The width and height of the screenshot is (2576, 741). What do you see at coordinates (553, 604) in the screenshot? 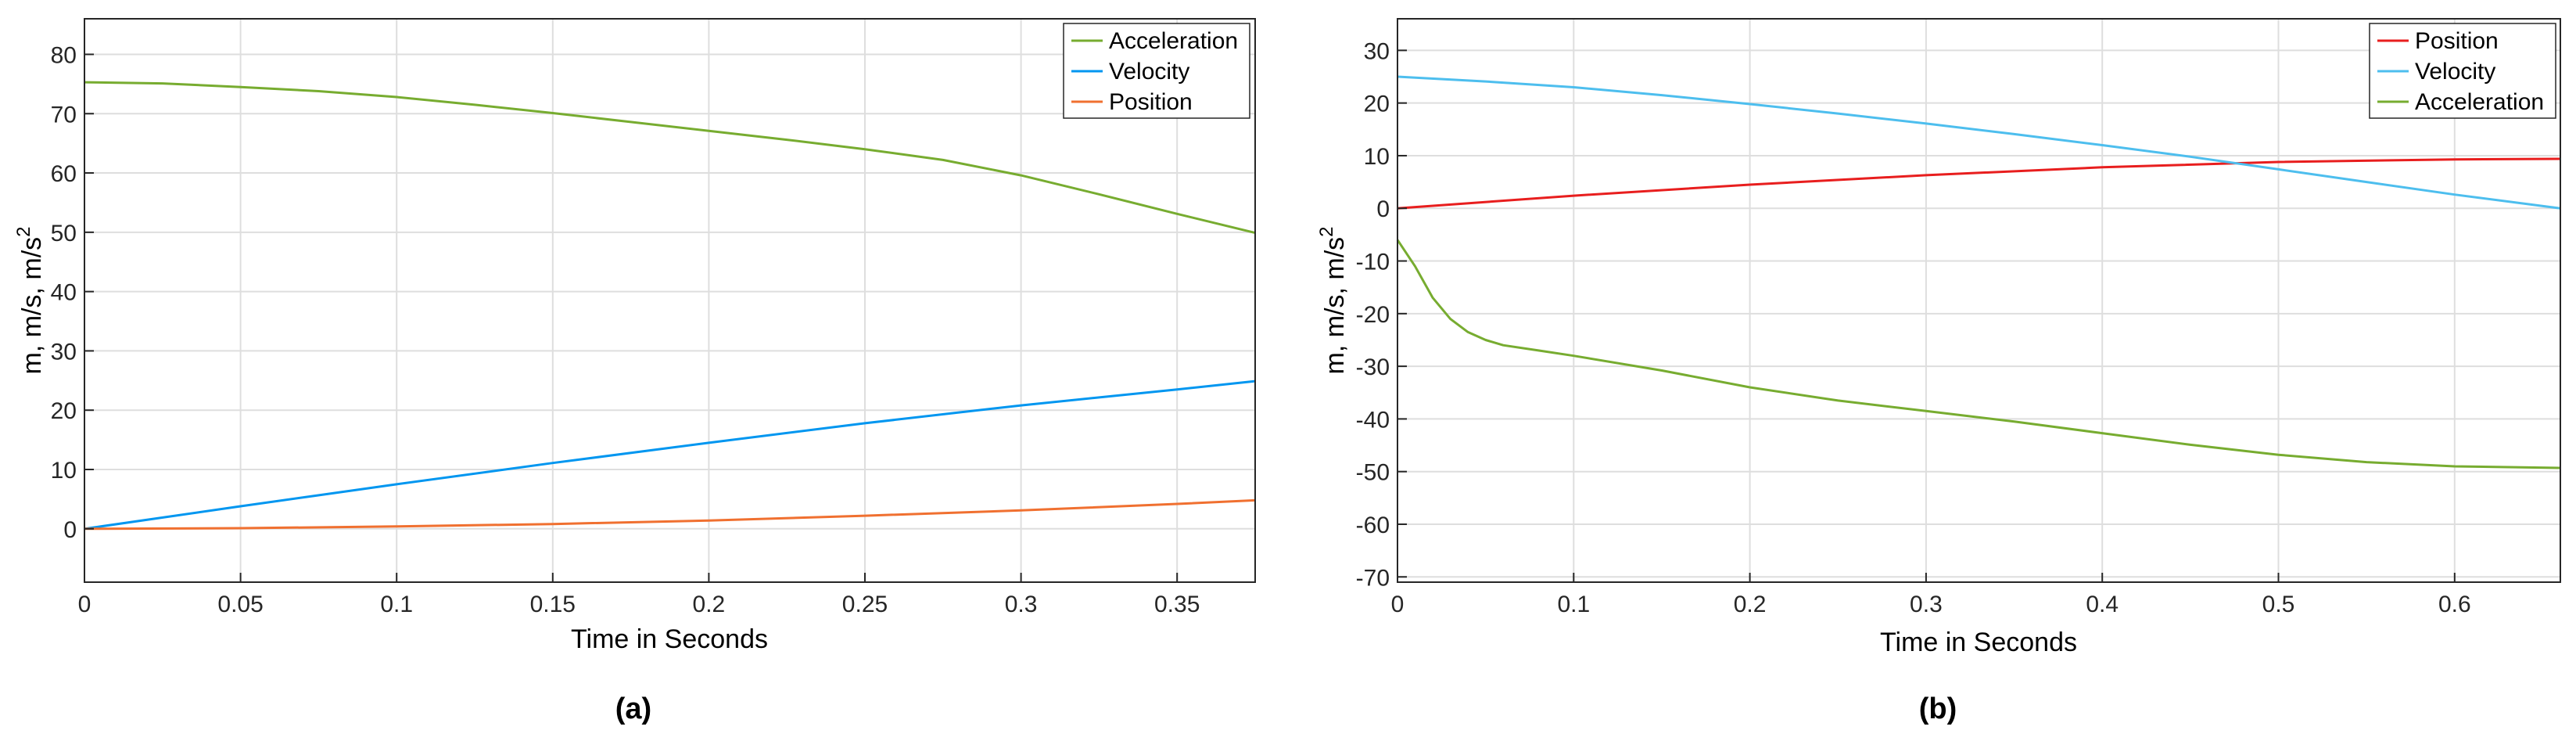
I see `x-tick-label: 0.15` at bounding box center [553, 604].